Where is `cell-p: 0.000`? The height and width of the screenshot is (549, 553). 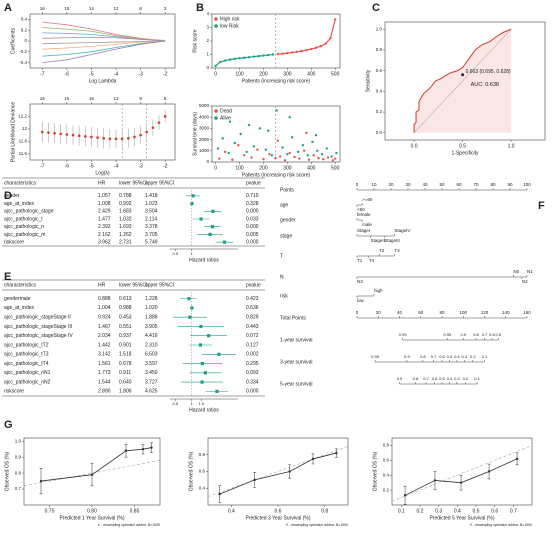
cell-p: 0.000 is located at coordinates (252, 227).